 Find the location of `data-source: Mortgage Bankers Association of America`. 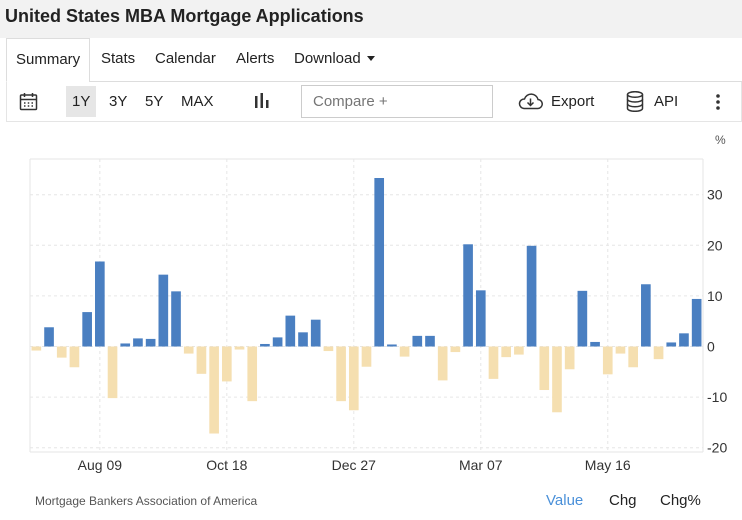

data-source: Mortgage Bankers Association of America is located at coordinates (146, 501).